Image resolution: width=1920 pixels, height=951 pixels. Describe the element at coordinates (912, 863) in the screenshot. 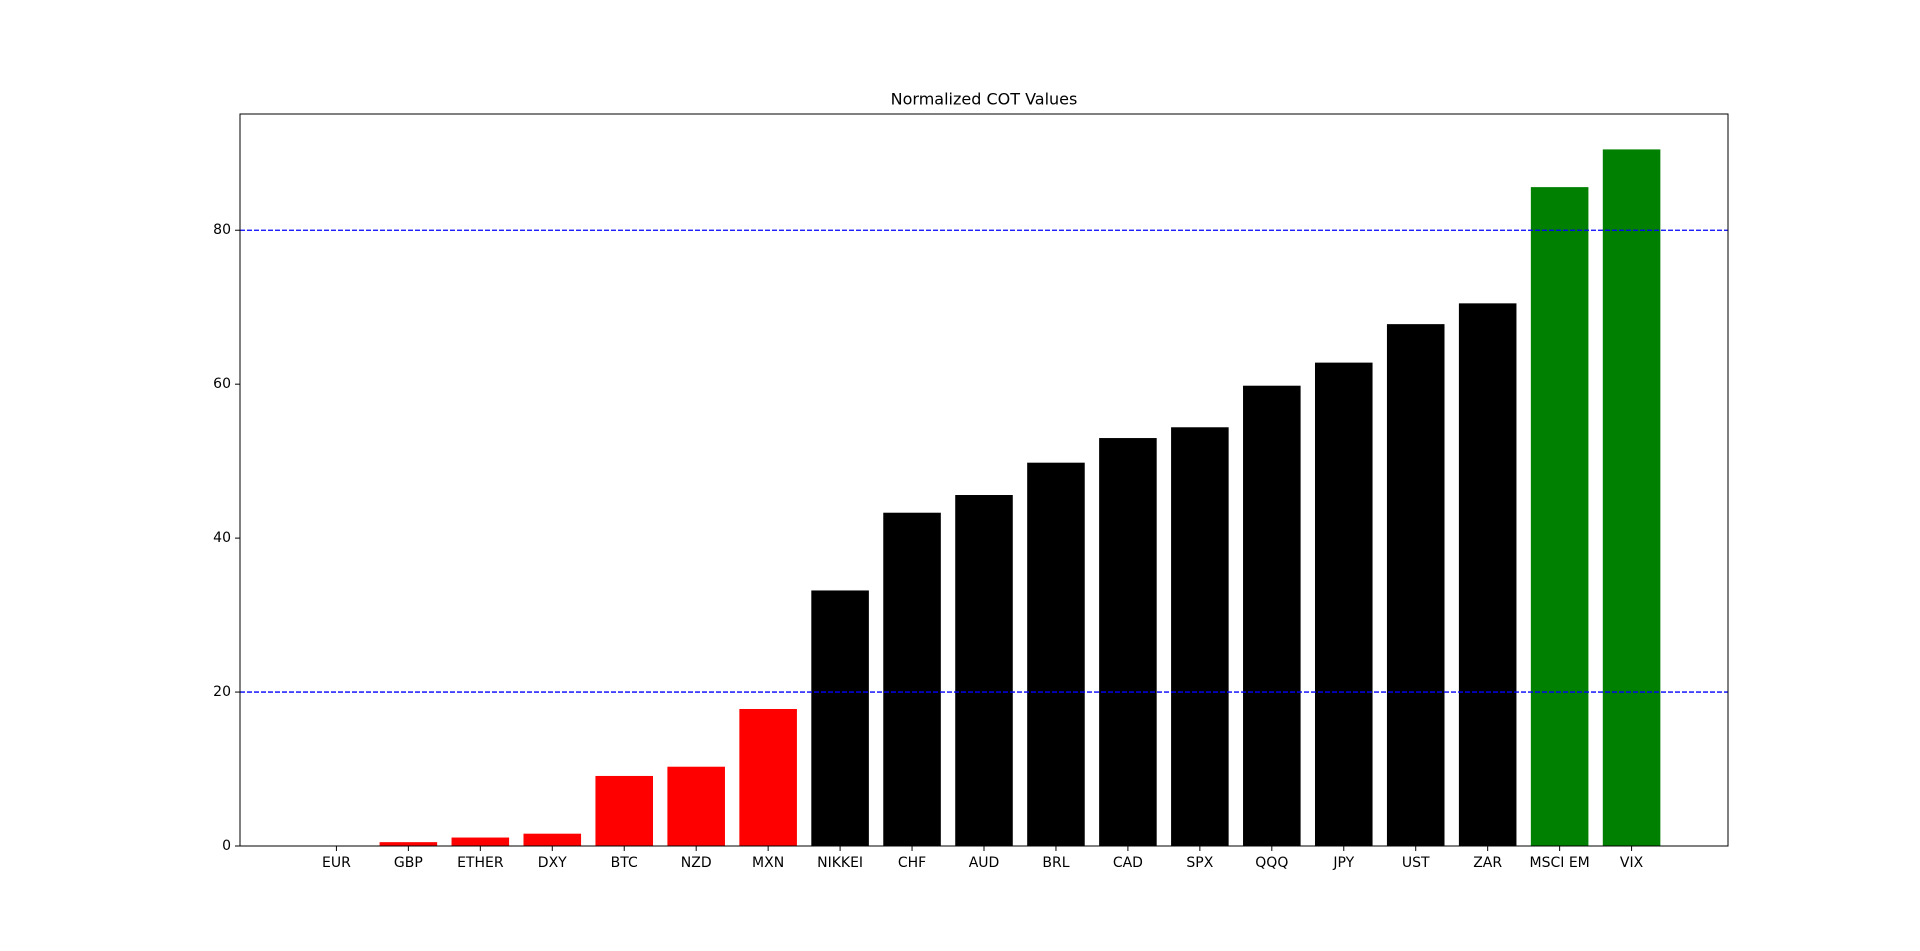

I see `x-tick-label: CHF` at that location.